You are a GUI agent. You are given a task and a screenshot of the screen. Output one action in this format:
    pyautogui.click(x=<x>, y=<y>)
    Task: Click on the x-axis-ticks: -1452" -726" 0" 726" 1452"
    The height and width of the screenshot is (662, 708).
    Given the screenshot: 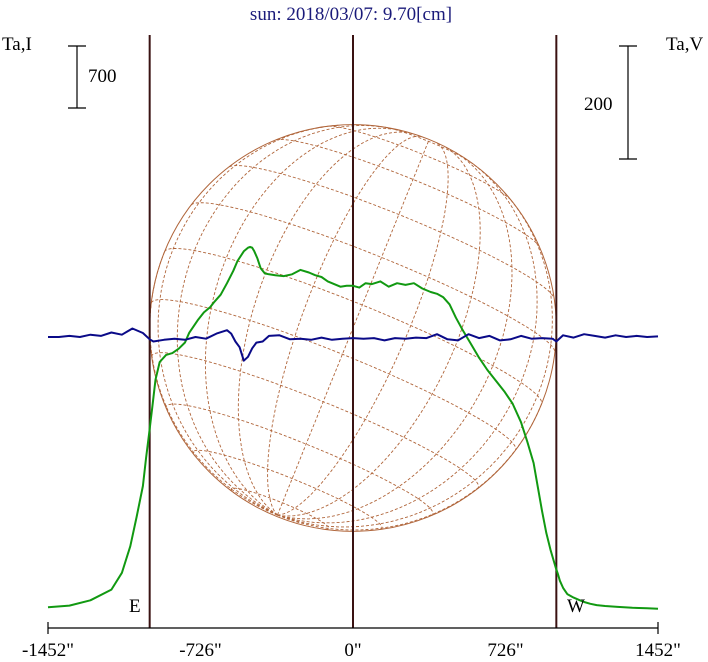 What is the action you would take?
    pyautogui.click(x=351, y=650)
    